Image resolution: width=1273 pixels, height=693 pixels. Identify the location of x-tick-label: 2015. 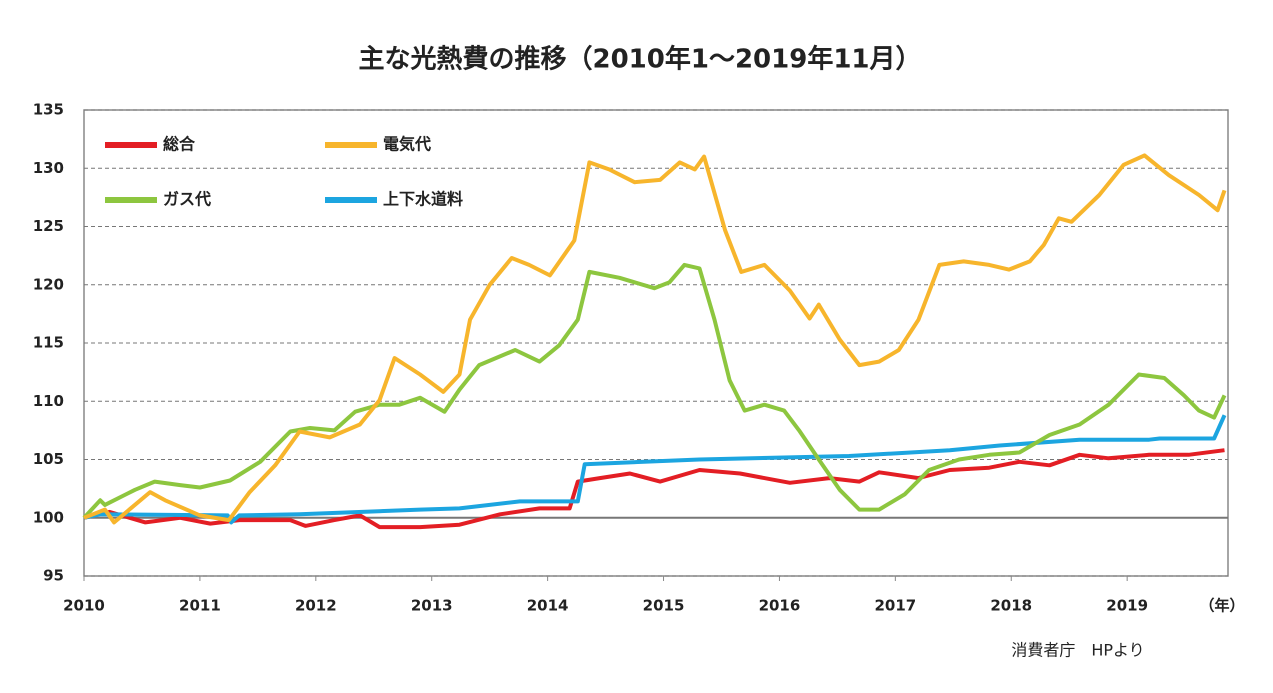
(664, 606).